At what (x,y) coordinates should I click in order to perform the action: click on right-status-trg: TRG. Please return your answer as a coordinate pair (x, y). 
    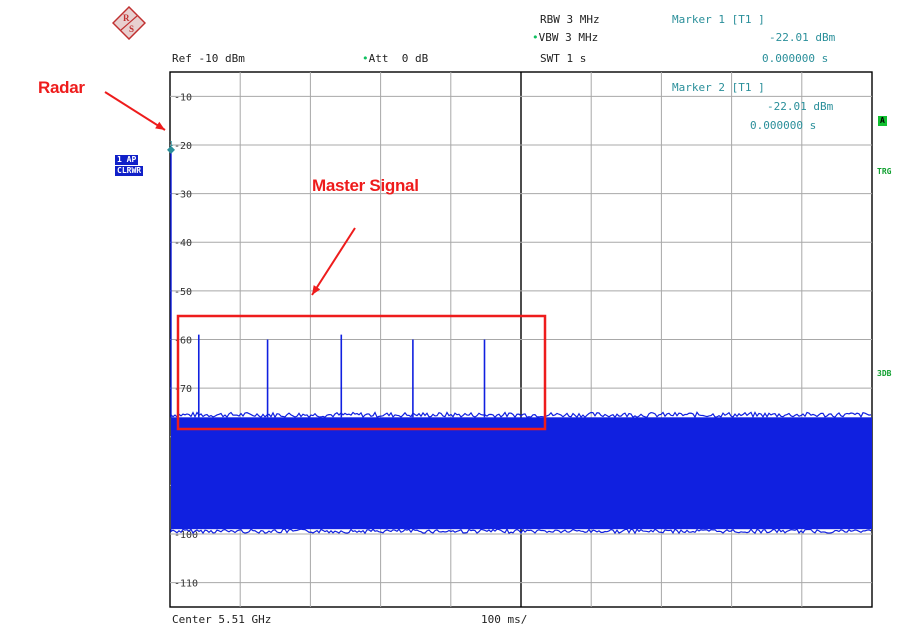
    Looking at the image, I should click on (884, 171).